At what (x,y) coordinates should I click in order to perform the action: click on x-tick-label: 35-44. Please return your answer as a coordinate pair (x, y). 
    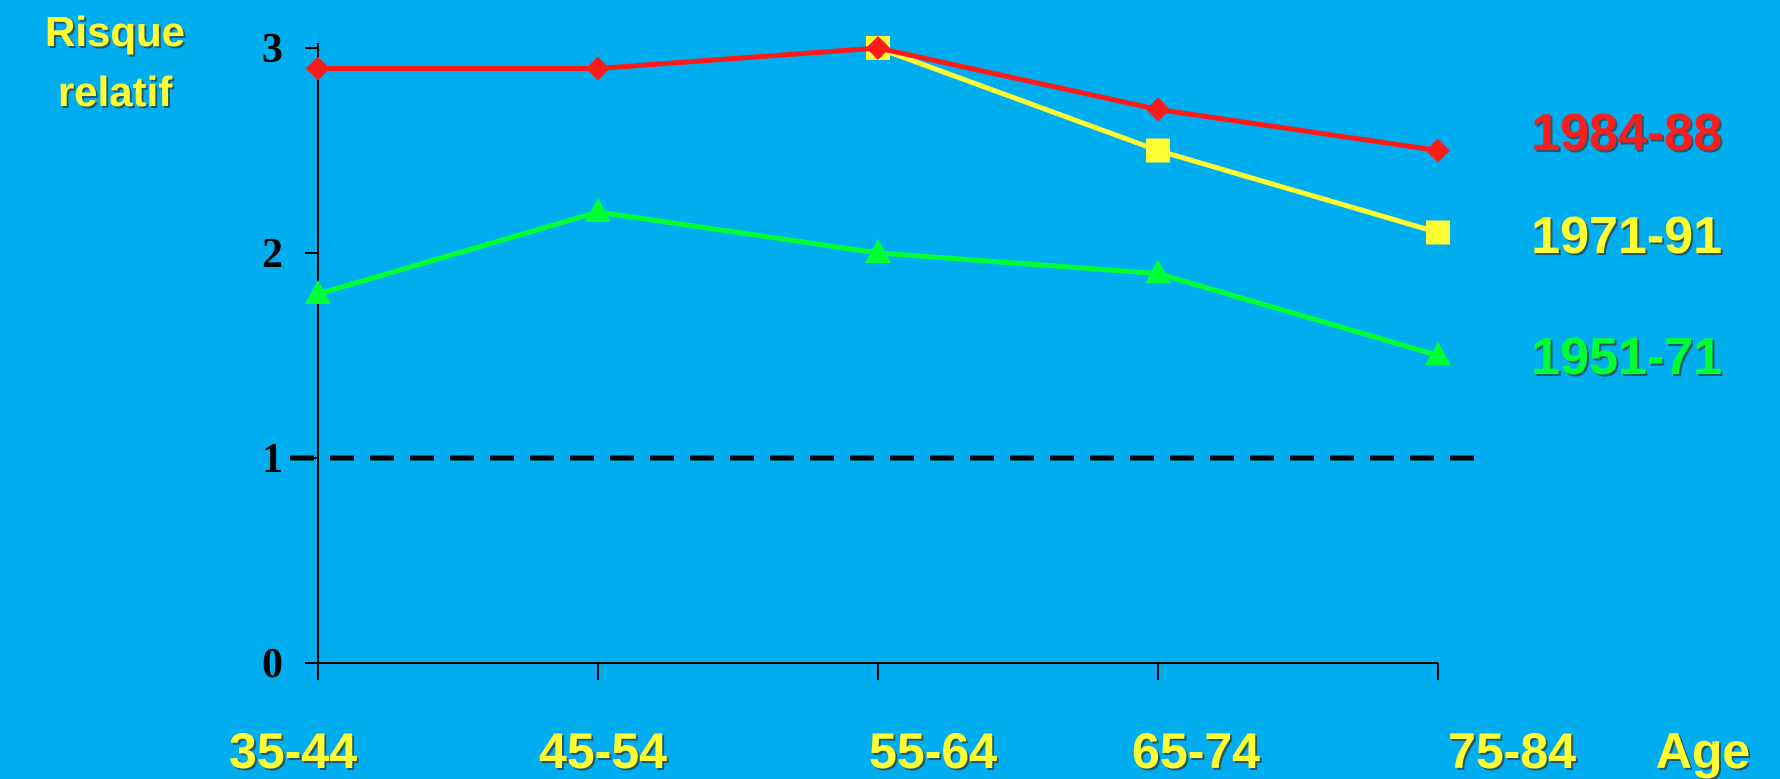
    Looking at the image, I should click on (293, 751).